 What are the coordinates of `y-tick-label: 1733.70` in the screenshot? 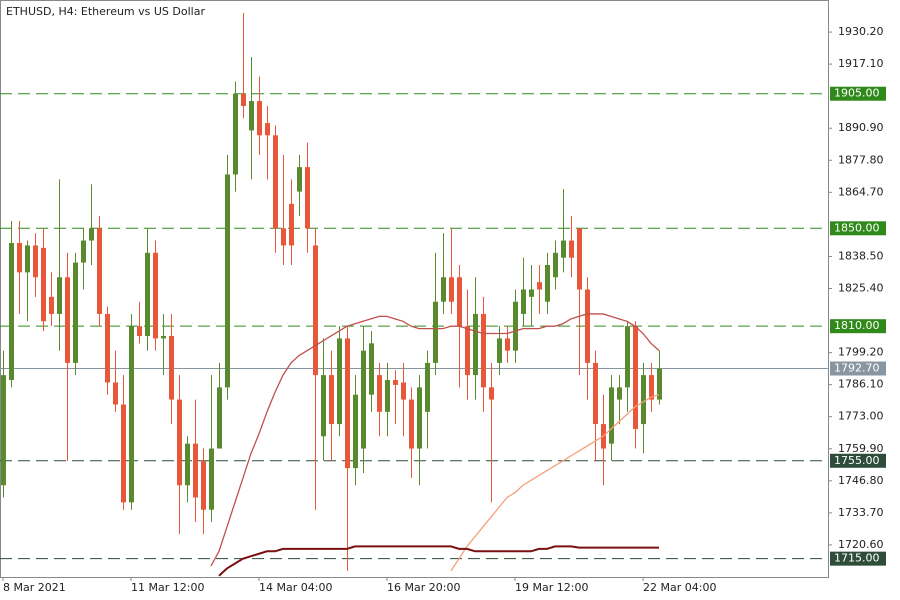 It's located at (861, 512).